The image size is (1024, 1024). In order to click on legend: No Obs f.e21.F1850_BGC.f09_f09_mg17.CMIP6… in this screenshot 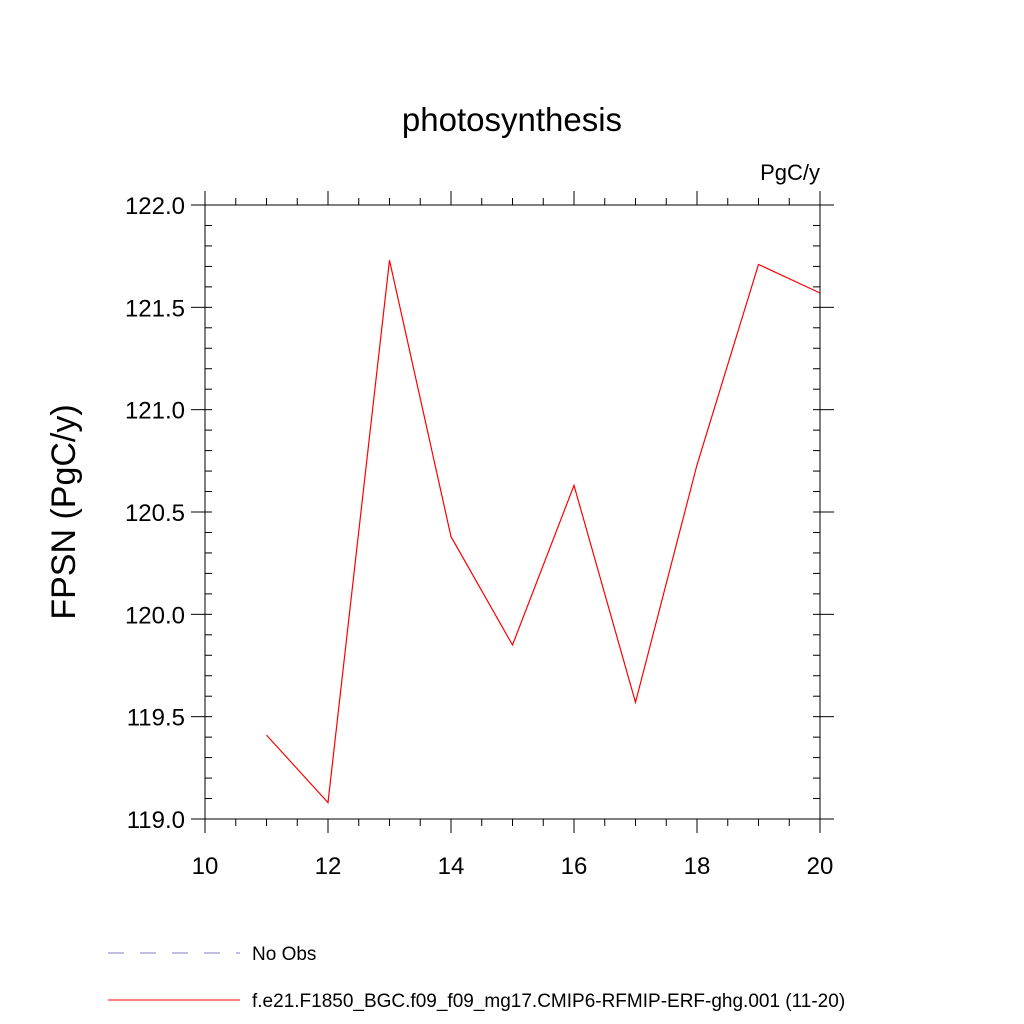, I will do `click(476, 978)`.